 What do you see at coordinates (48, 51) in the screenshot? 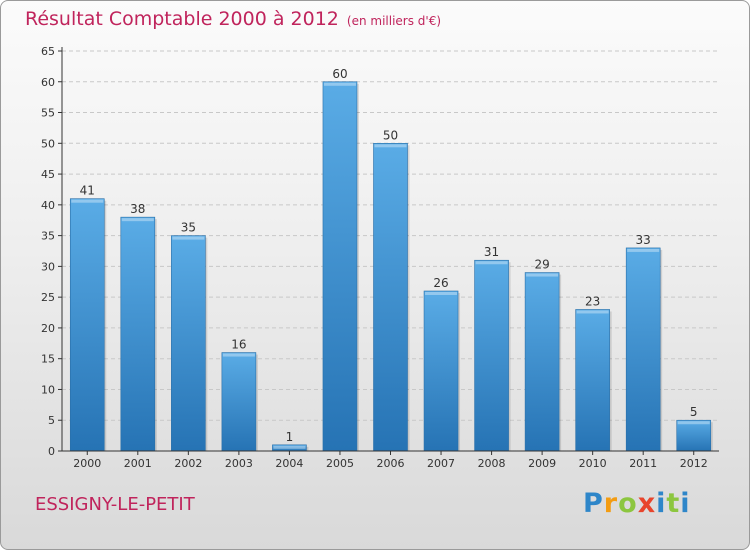
I see `y-tick-label: 65` at bounding box center [48, 51].